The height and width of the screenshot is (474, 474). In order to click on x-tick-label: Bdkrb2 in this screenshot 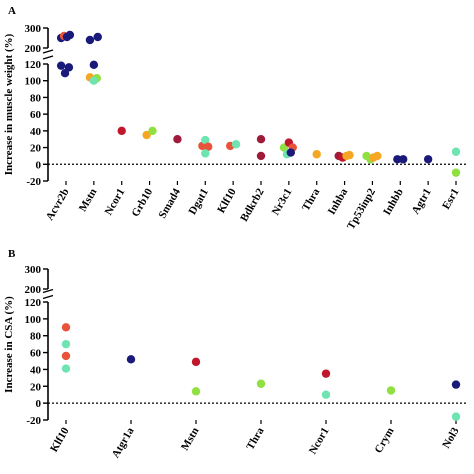, I will do `click(252, 205)`.